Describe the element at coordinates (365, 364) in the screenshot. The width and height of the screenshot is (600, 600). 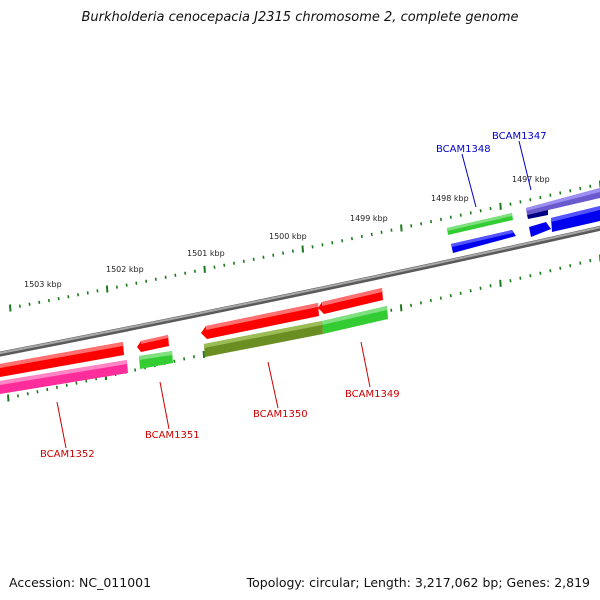
I see `leader-bcam1349` at that location.